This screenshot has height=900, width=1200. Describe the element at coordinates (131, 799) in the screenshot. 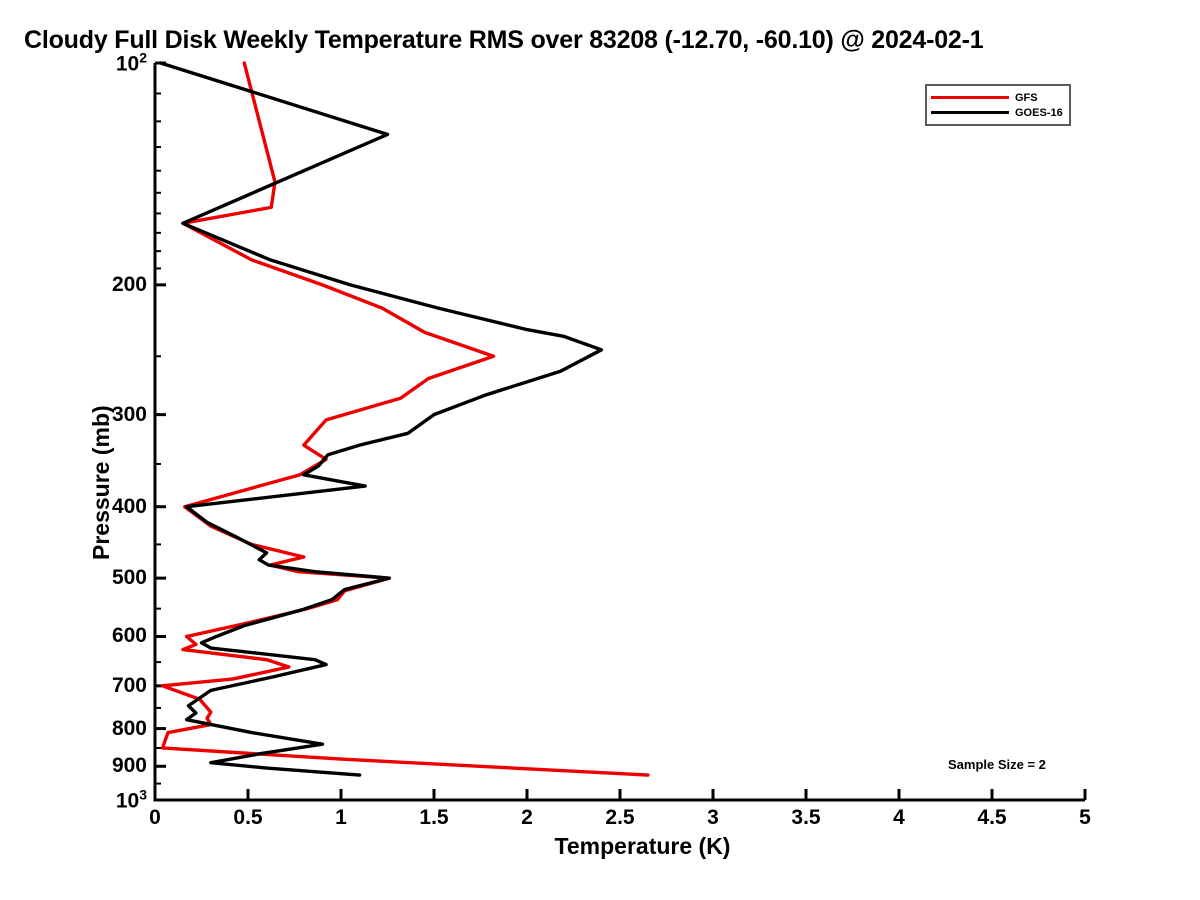

I see `y-tick-label: 10³` at that location.